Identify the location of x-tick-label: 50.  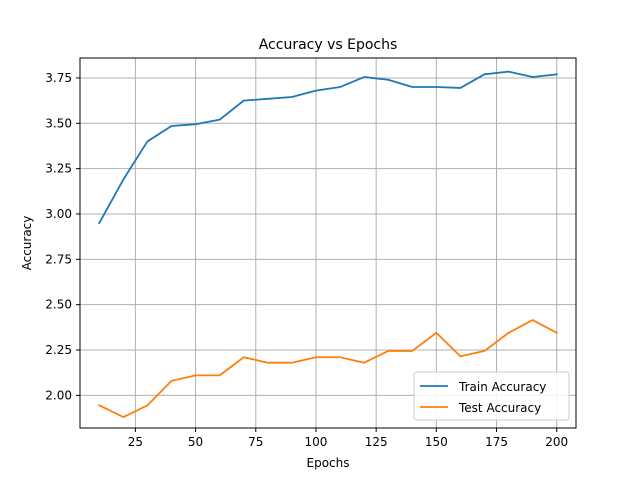
(195, 442).